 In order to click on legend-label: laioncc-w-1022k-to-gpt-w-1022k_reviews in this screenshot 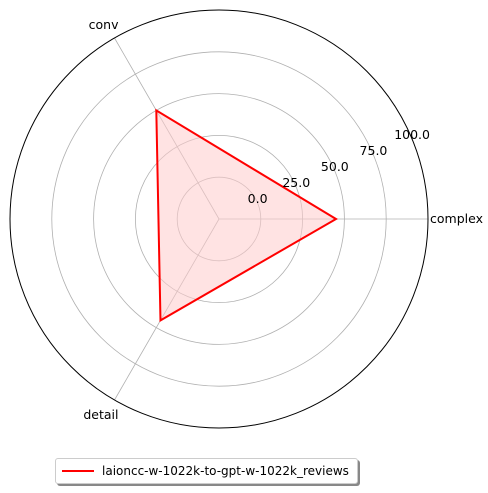, I will do `click(225, 471)`.